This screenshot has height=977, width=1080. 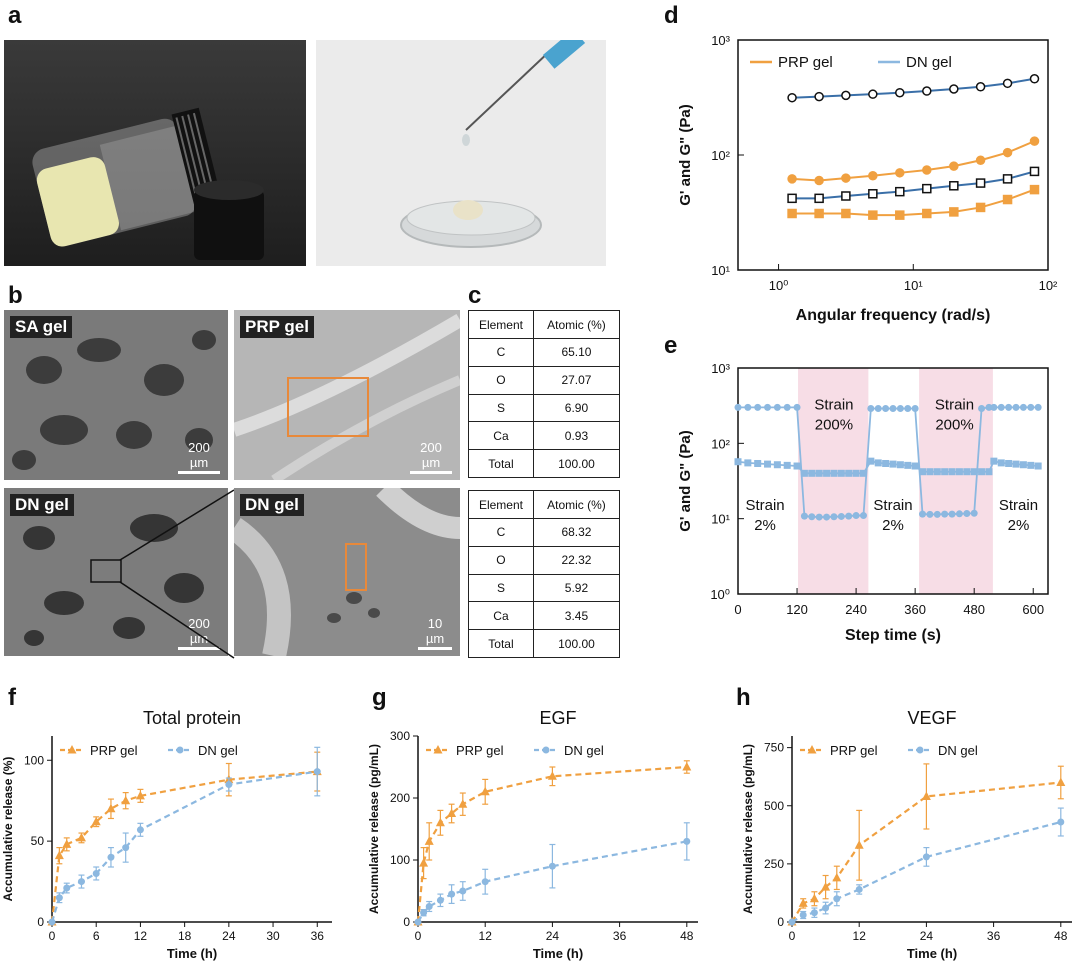 I want to click on x-tick-label: 10², so click(x=1048, y=285).